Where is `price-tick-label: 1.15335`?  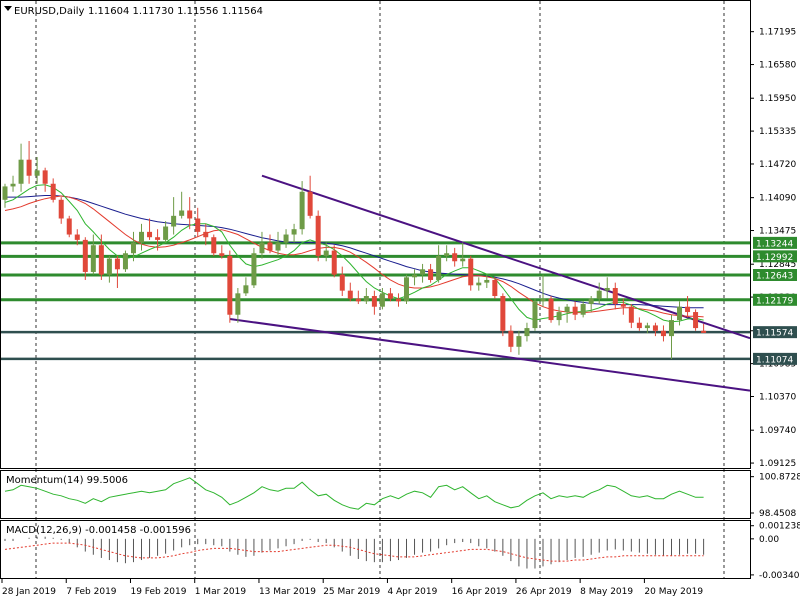
price-tick-label: 1.15335 is located at coordinates (777, 132).